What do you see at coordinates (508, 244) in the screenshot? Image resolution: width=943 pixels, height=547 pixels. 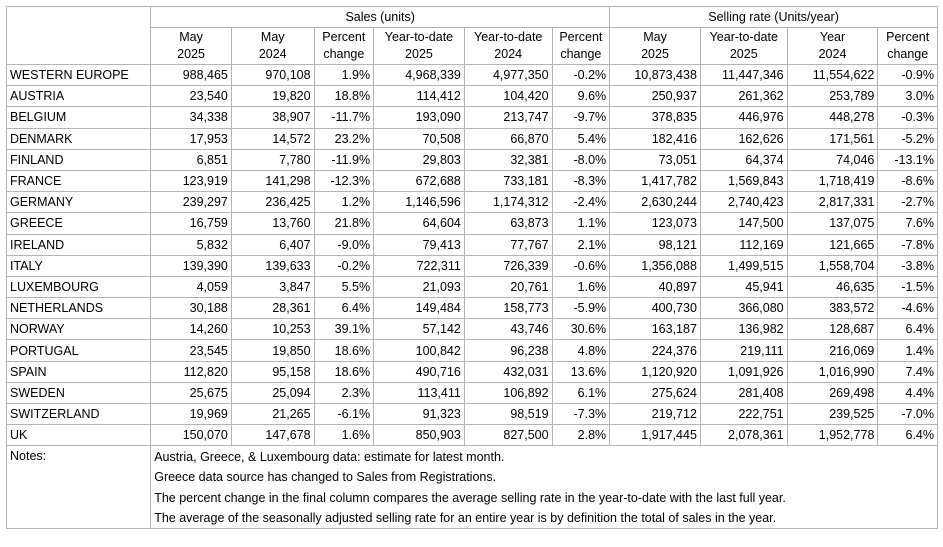 I see `value-cell: 77,767` at bounding box center [508, 244].